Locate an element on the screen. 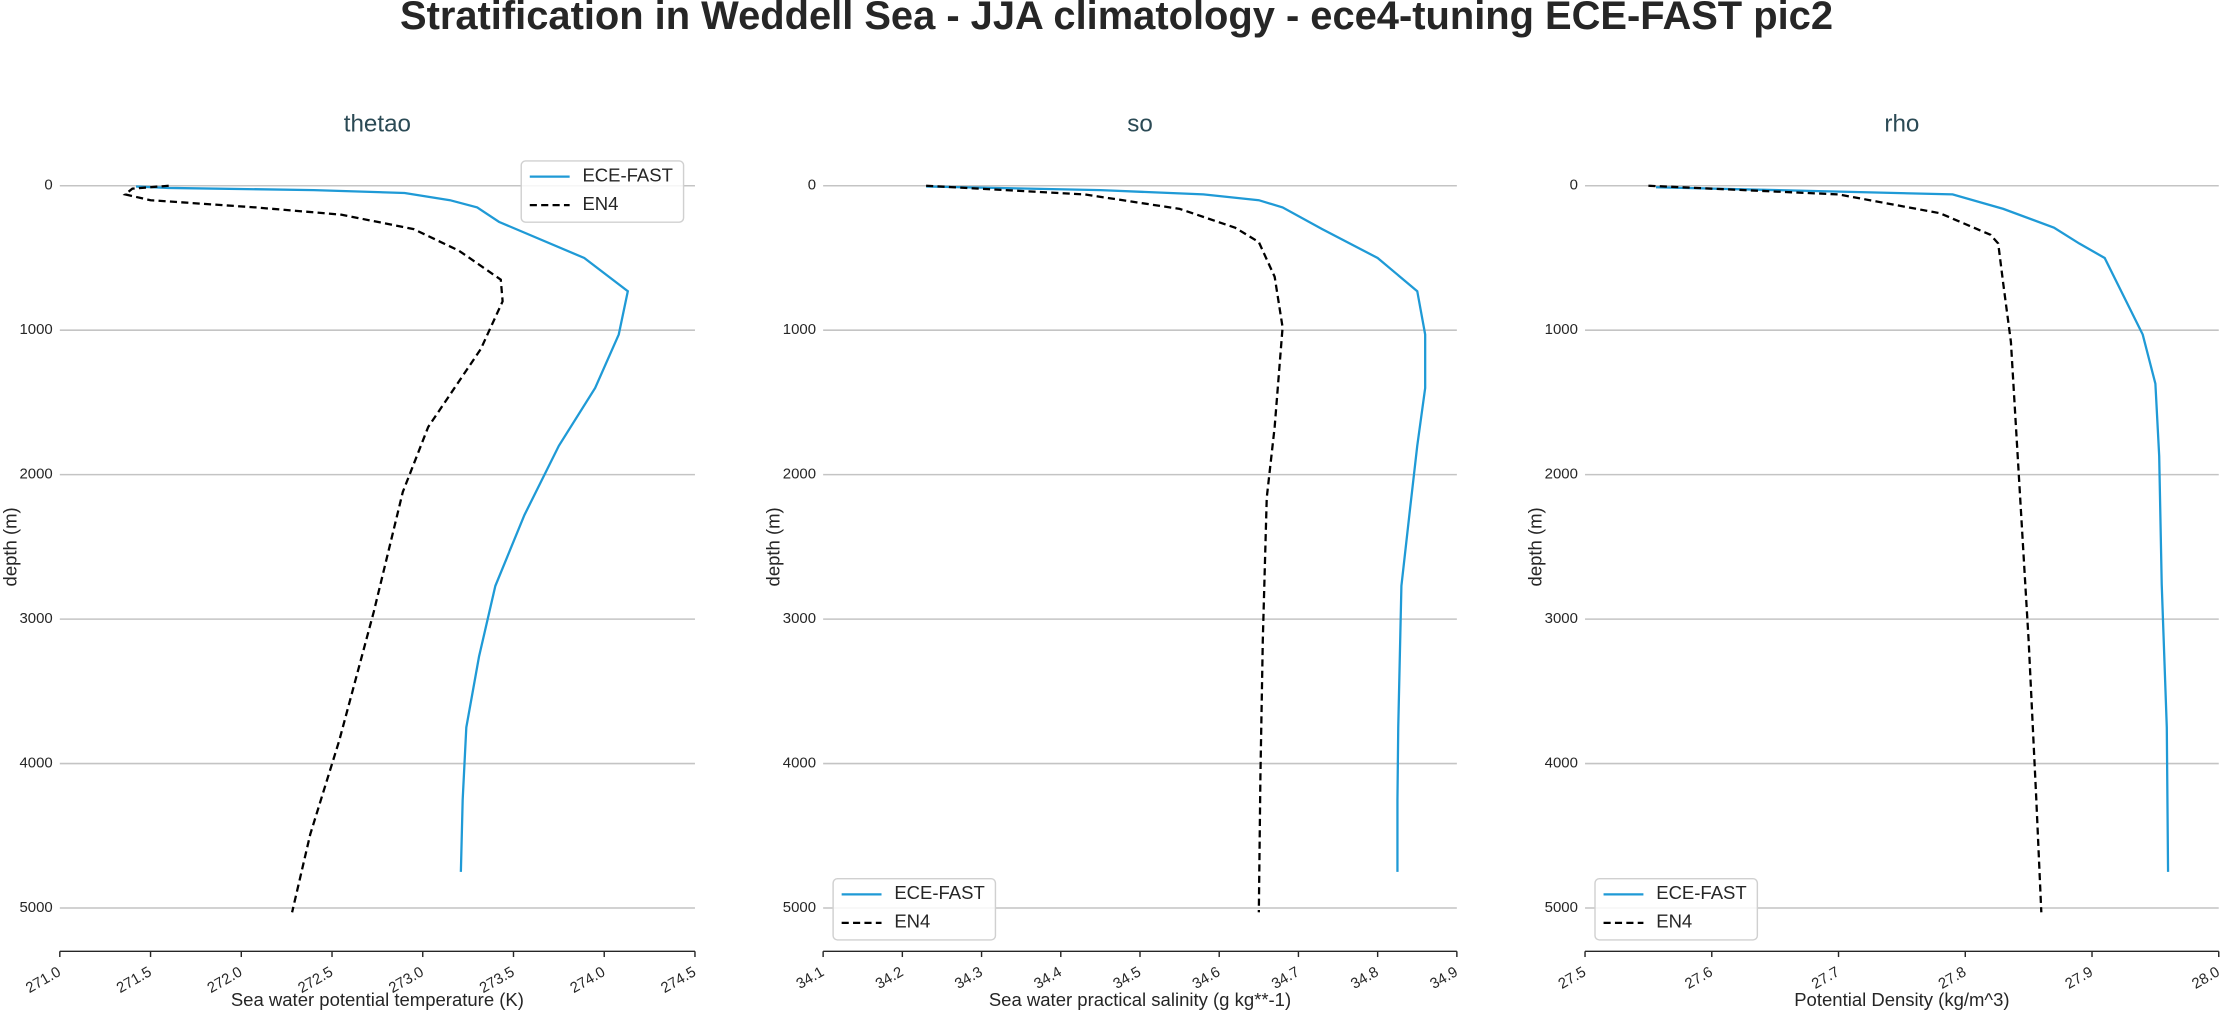 The image size is (2233, 1019). x-tick-label: 28.0 is located at coordinates (2206, 977).